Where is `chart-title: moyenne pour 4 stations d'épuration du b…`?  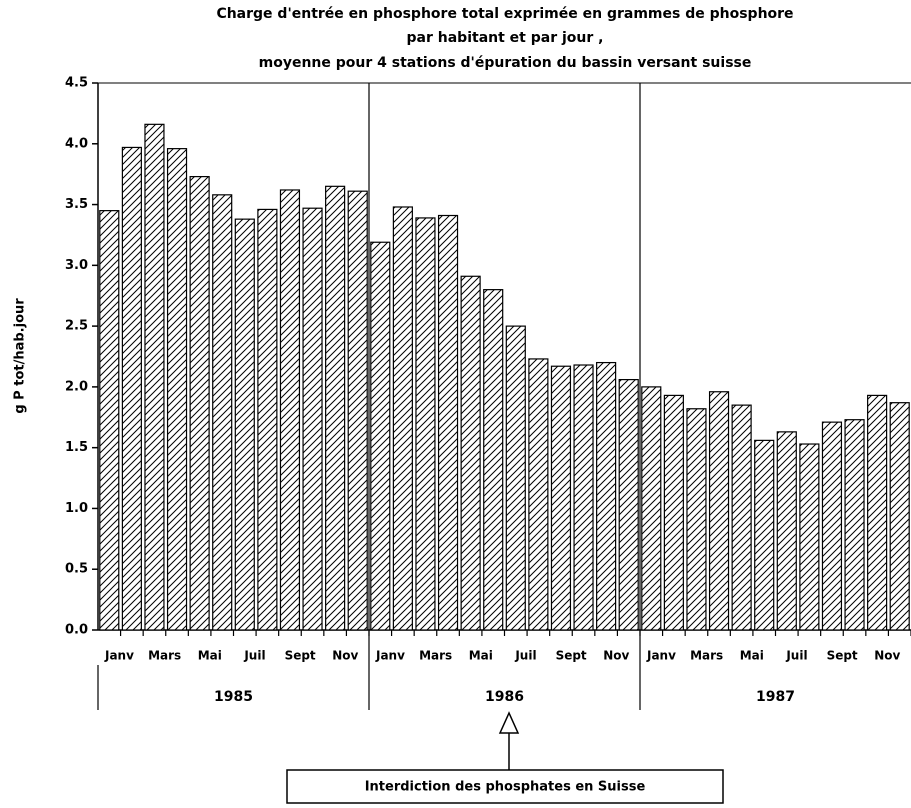 chart-title: moyenne pour 4 stations d'épuration du b… is located at coordinates (505, 63).